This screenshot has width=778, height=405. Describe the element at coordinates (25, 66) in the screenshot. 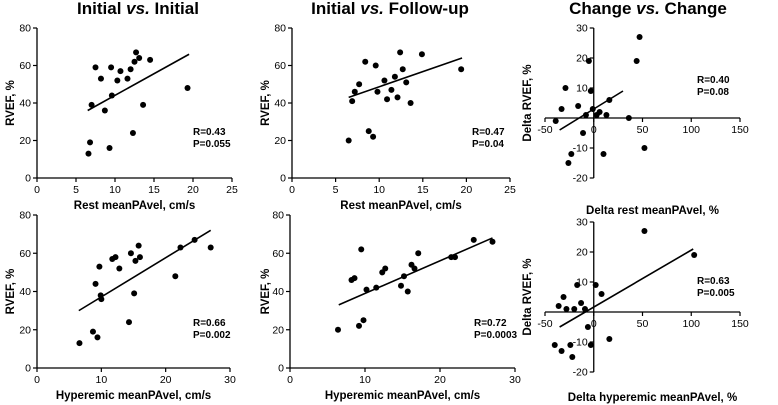

I see `chart-1-y-tick-label: 60` at that location.